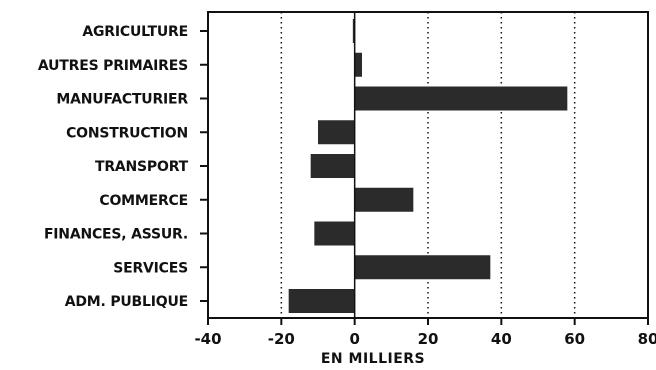 This screenshot has height=370, width=656. I want to click on bar-adm-publique, so click(321, 301).